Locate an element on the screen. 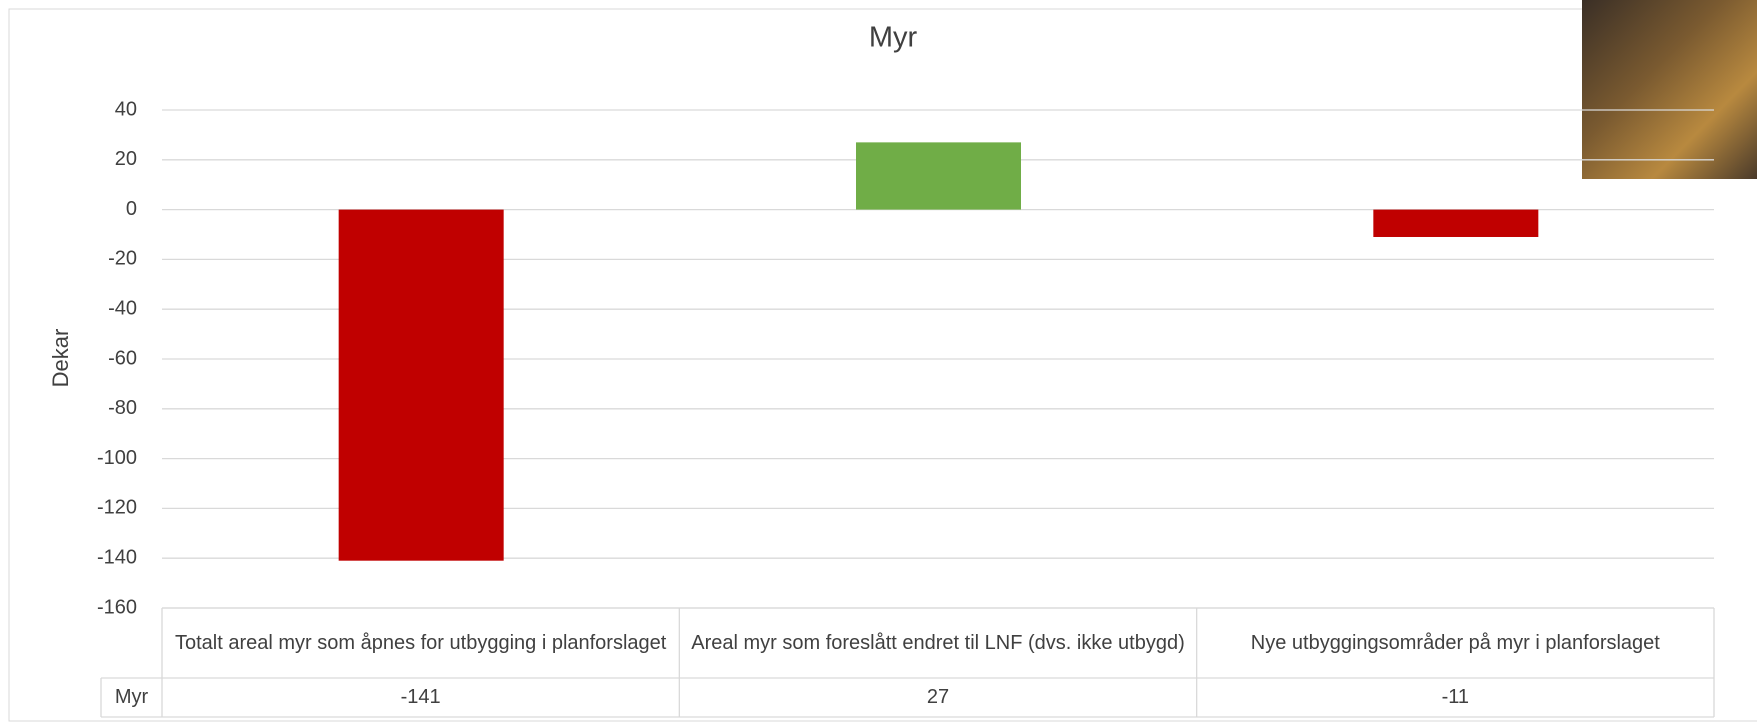 The image size is (1757, 727). series-name: Myr is located at coordinates (131, 697).